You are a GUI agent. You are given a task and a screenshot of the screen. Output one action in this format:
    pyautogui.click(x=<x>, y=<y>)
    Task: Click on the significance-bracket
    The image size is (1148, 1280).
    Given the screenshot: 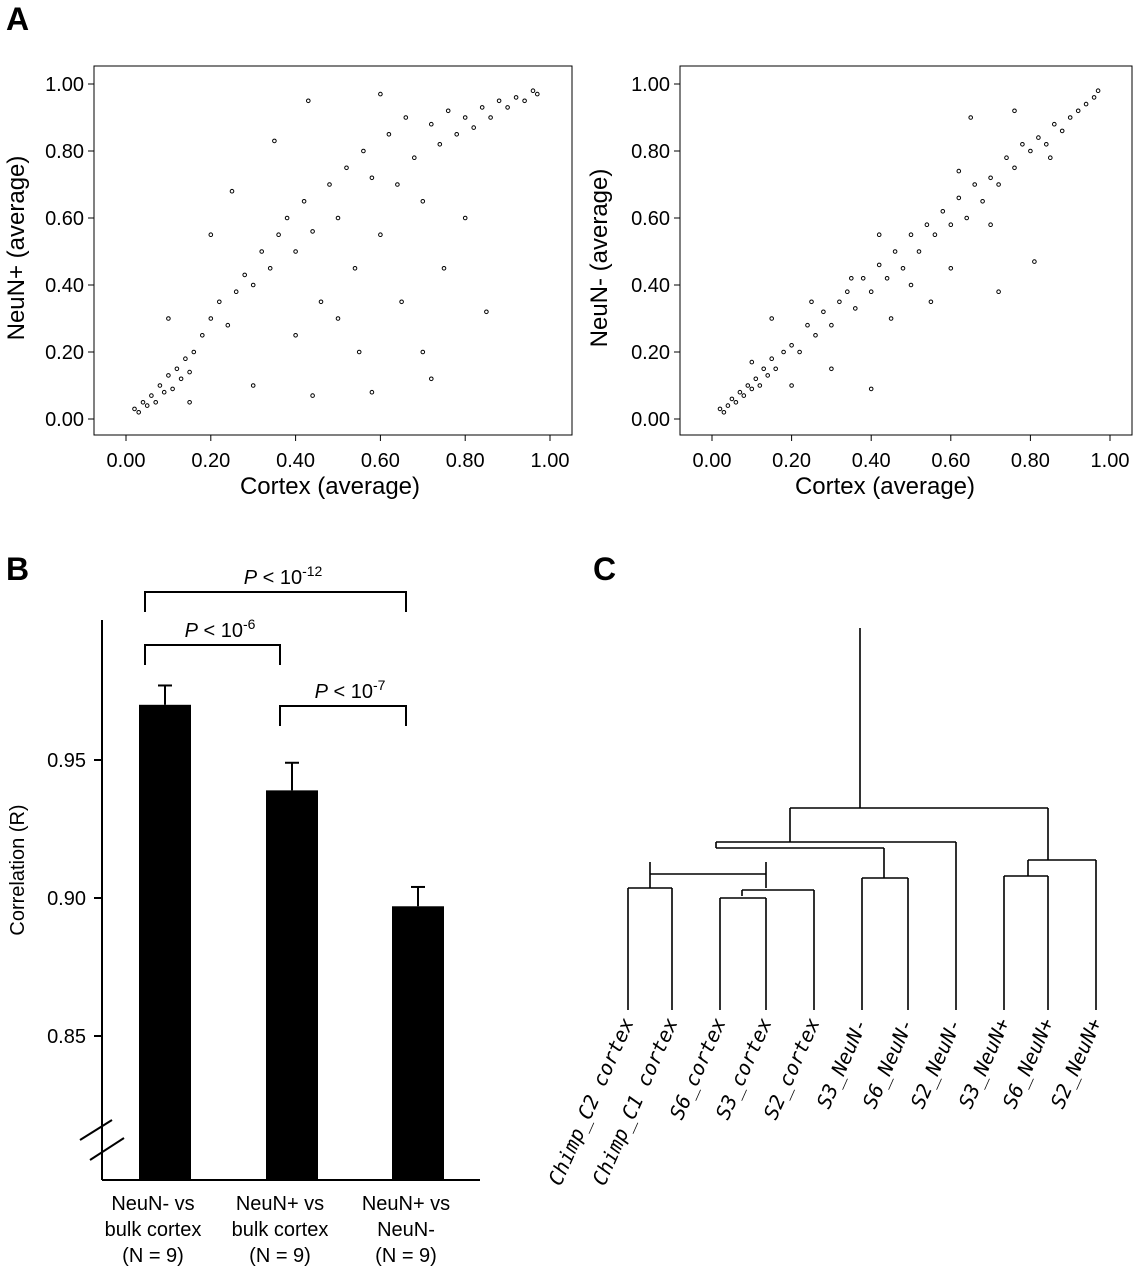 What is the action you would take?
    pyautogui.click(x=343, y=715)
    